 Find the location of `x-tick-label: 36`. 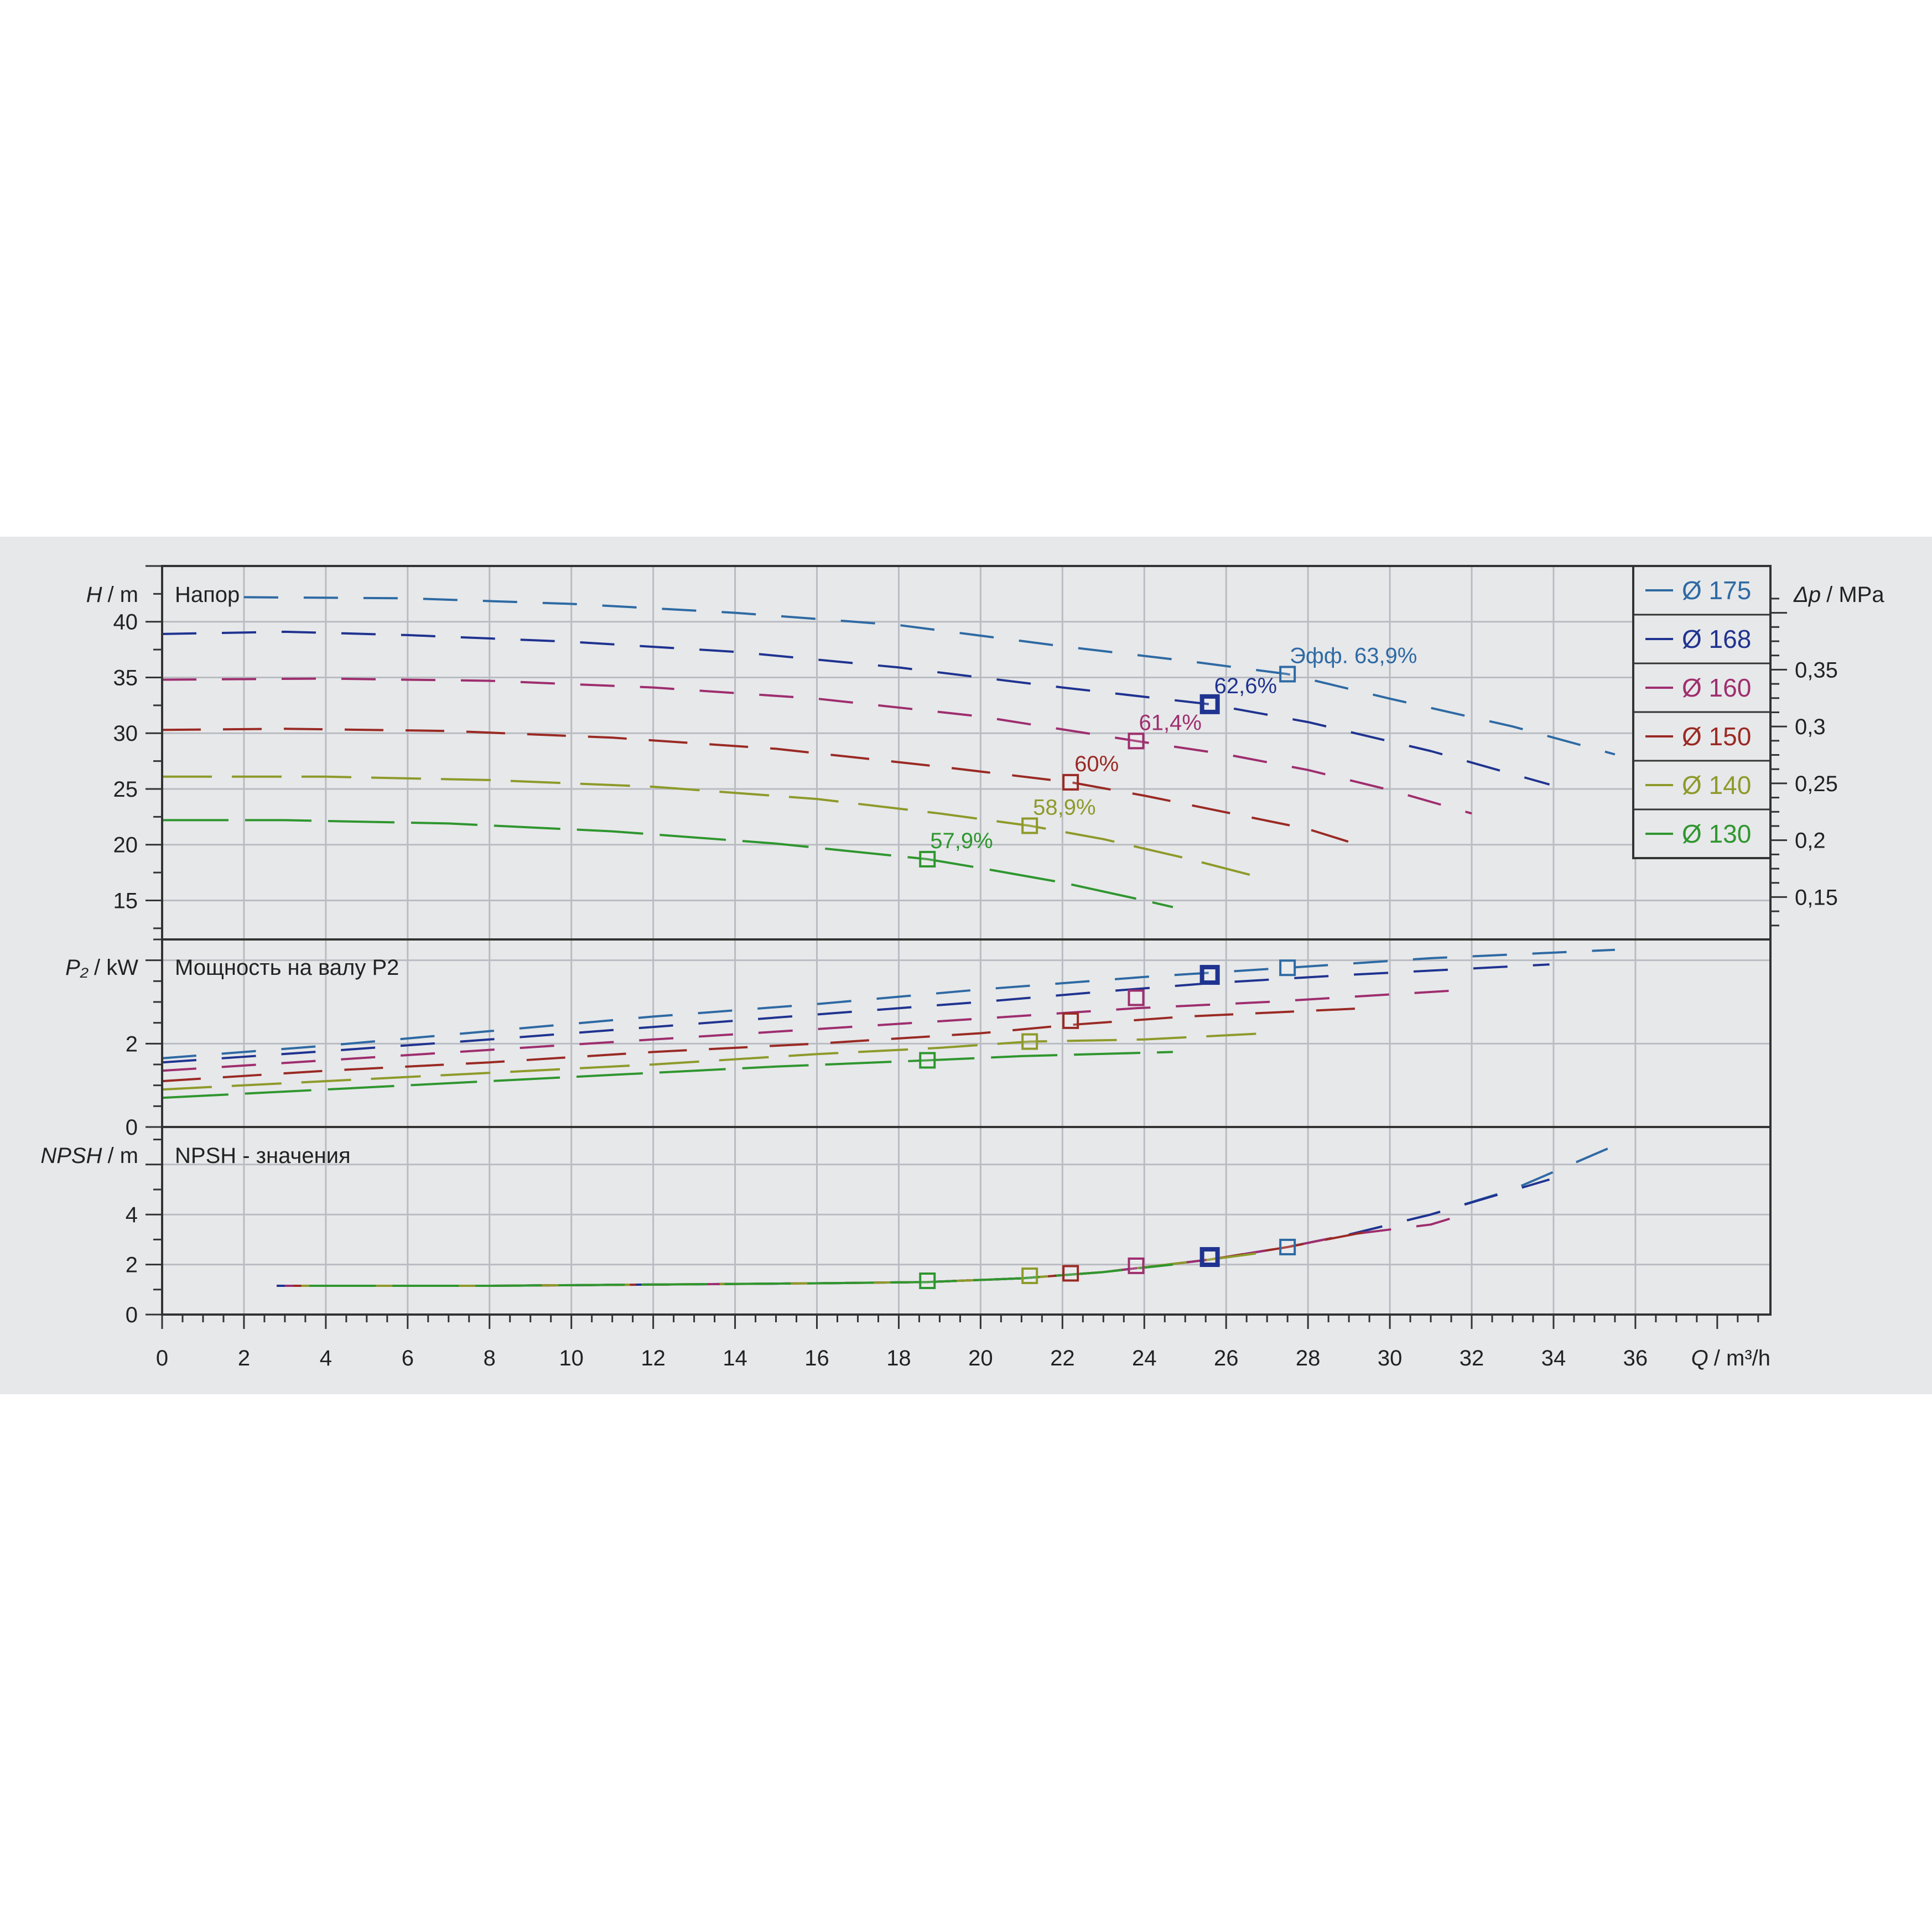

x-tick-label: 36 is located at coordinates (1635, 1358).